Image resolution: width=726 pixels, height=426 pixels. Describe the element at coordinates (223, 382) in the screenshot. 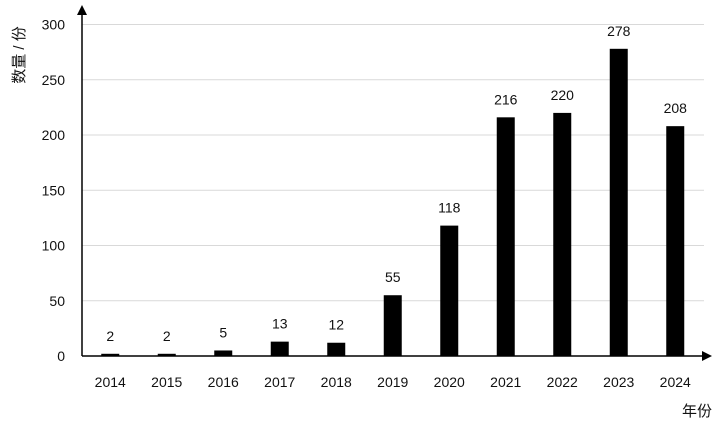

I see `x-tick-label: 2016` at that location.